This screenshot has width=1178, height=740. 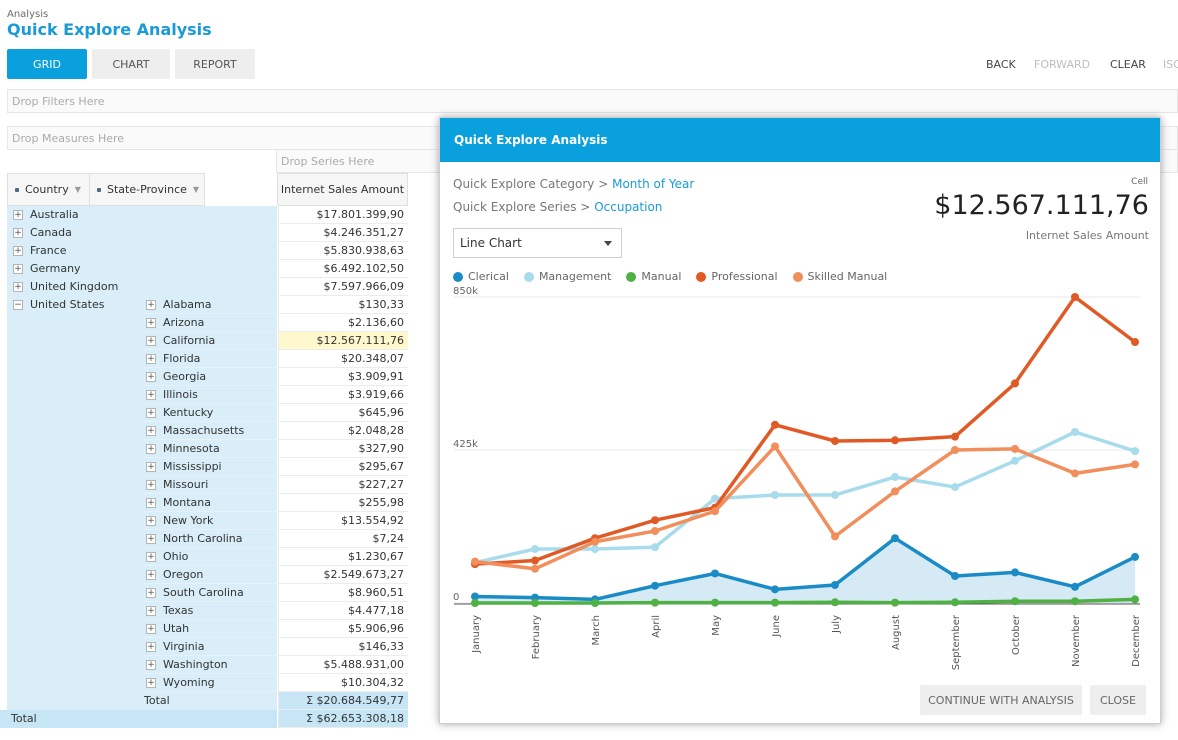 What do you see at coordinates (48, 189) in the screenshot?
I see `country-header: Country ▼` at bounding box center [48, 189].